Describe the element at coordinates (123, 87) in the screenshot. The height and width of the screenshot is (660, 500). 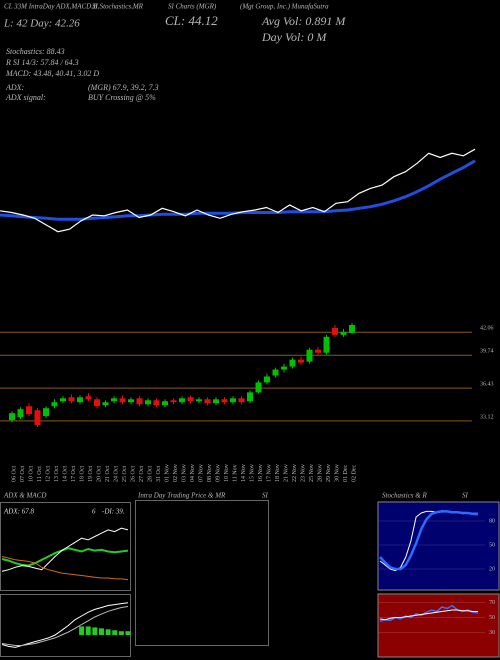
I see `header-text: (MGR) 67.9, 39.2, 7.3` at that location.